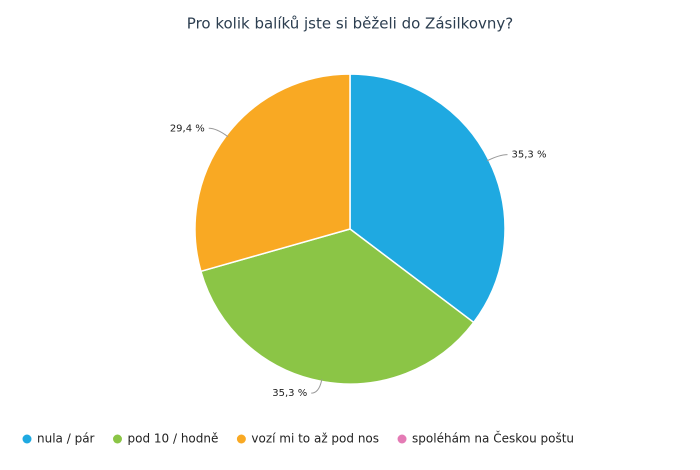 The image size is (700, 470). What do you see at coordinates (315, 439) in the screenshot?
I see `legend-label: vozí mi to až pod nos` at bounding box center [315, 439].